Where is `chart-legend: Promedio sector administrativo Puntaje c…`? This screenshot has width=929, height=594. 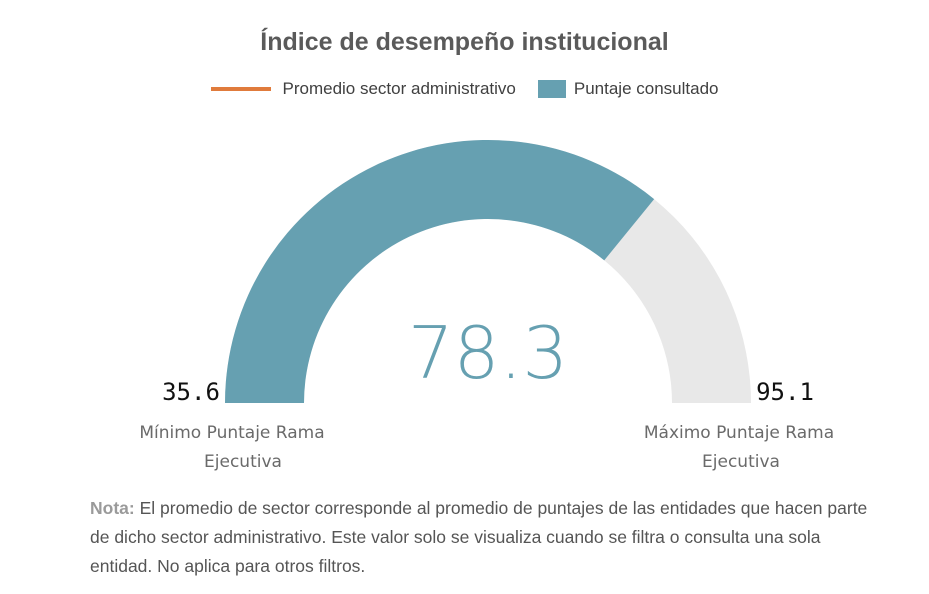
chart-legend: Promedio sector administrativo Puntaje c… is located at coordinates (464, 89).